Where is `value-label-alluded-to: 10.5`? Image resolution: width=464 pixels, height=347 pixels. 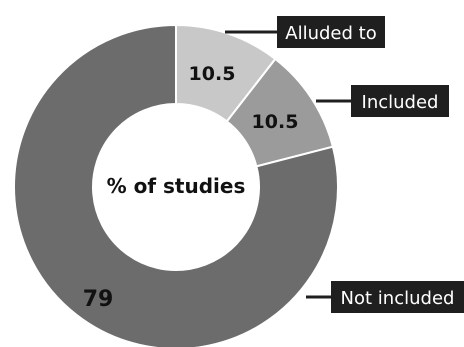 value-label-alluded-to: 10.5 is located at coordinates (212, 74).